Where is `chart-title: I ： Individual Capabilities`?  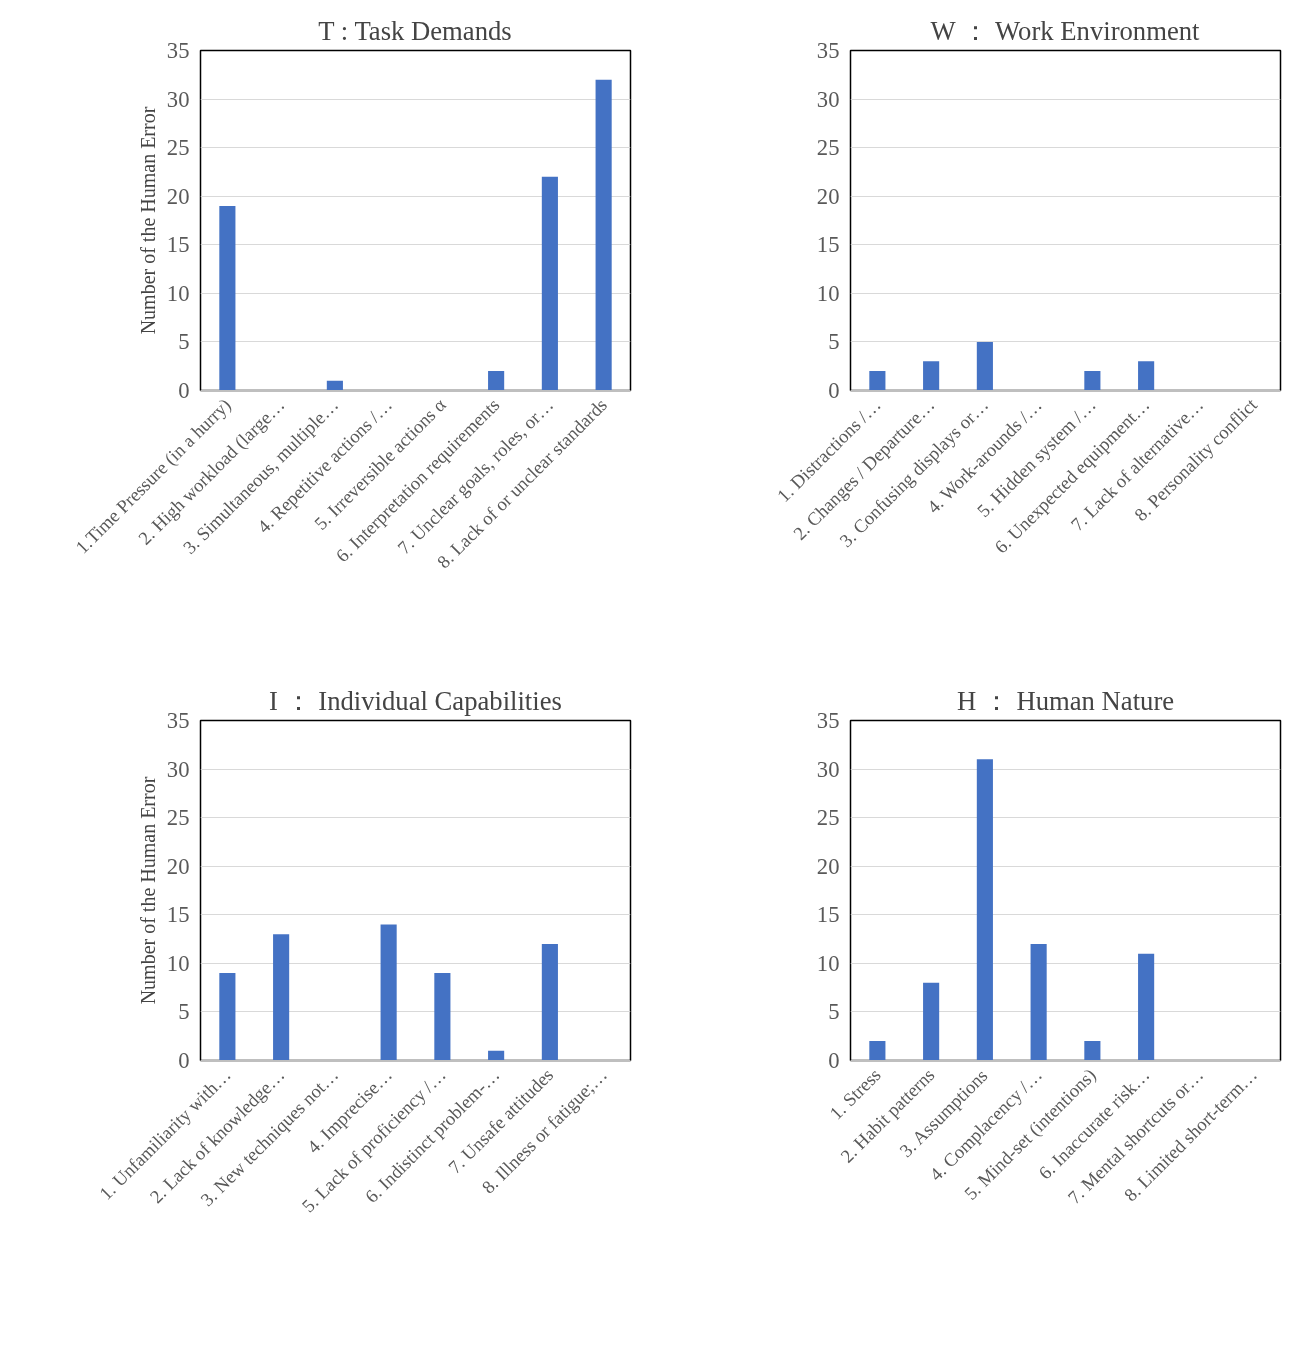
chart-title: I ： Individual Capabilities is located at coordinates (415, 700).